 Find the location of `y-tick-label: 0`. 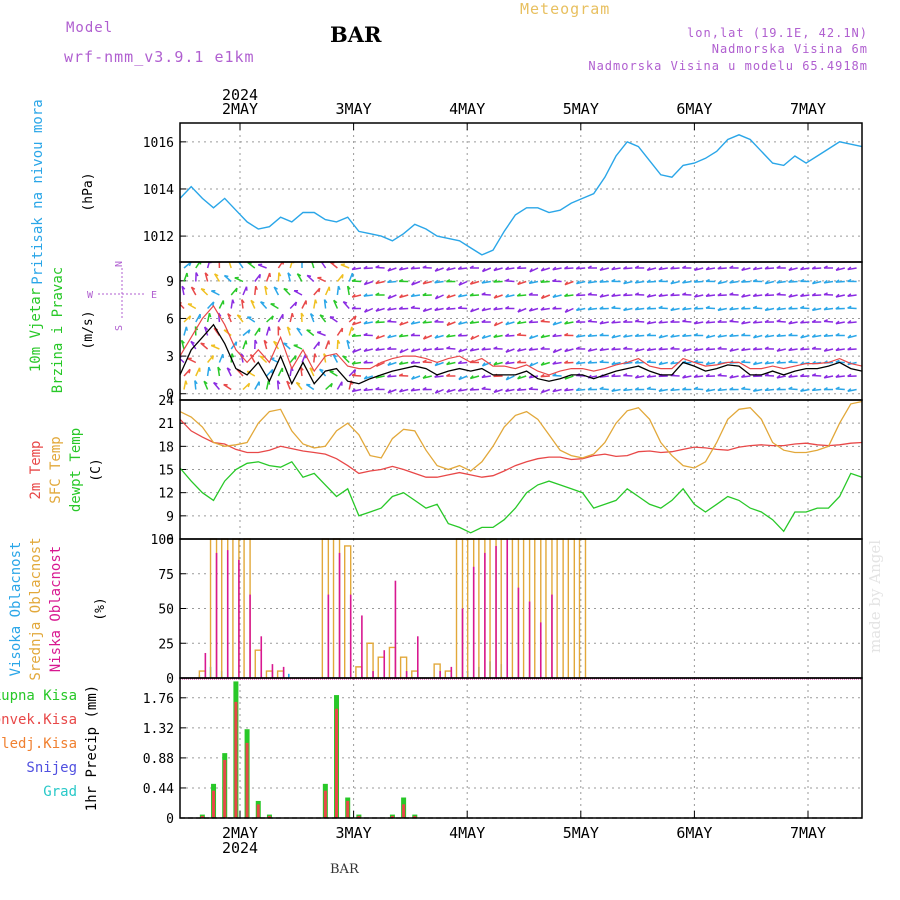

y-tick-label: 0 is located at coordinates (170, 679).